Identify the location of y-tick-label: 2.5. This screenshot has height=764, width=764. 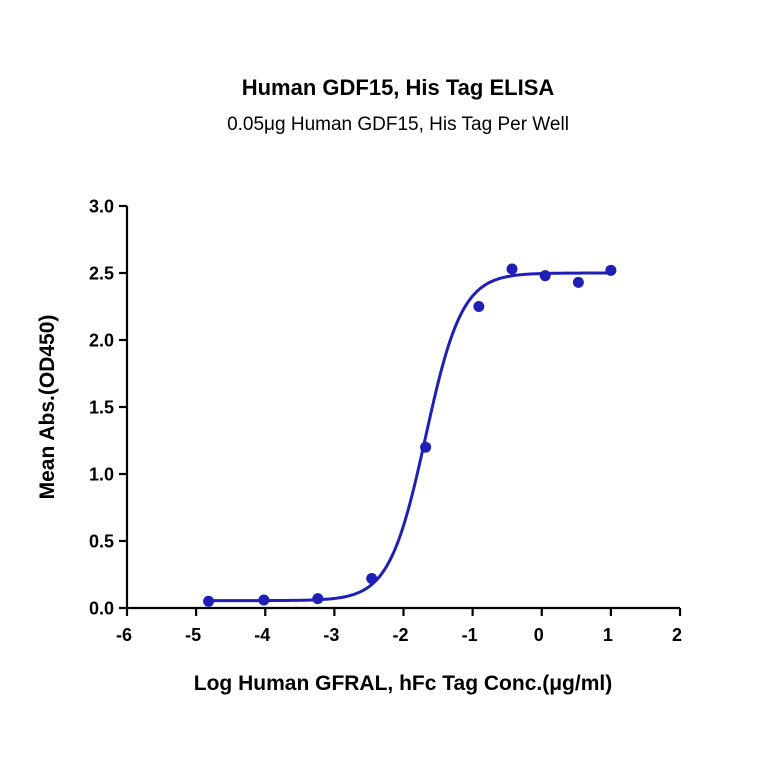
(101, 274).